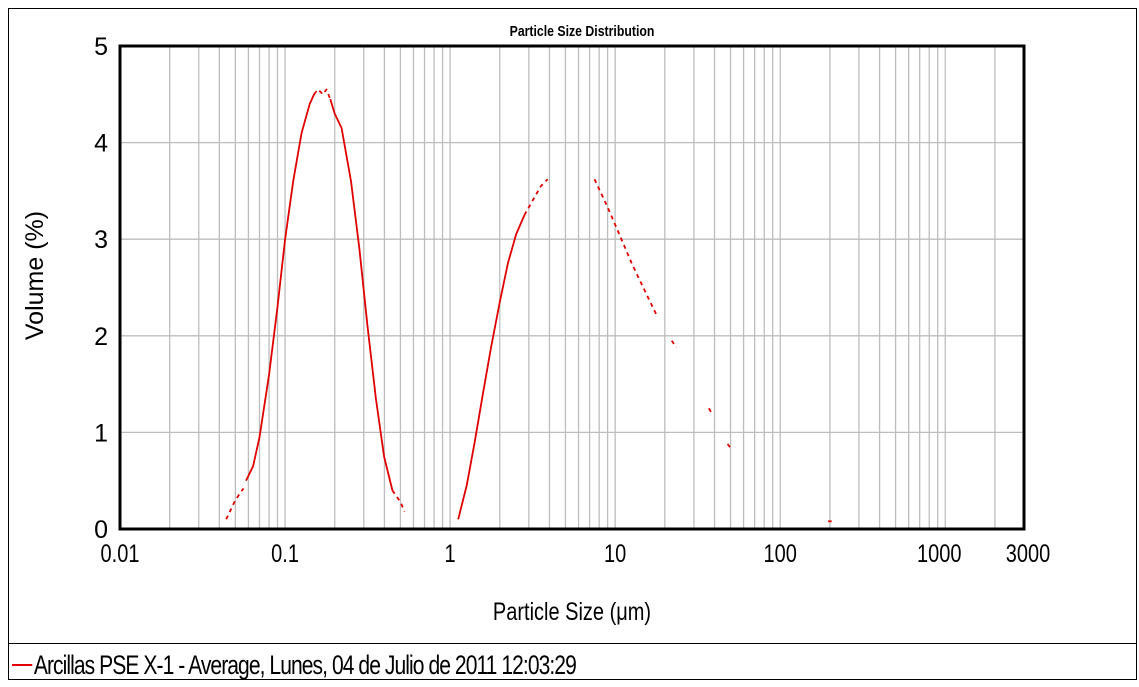  Describe the element at coordinates (101, 288) in the screenshot. I see `y-tick-labels: 0 1 2 3 4 5` at that location.